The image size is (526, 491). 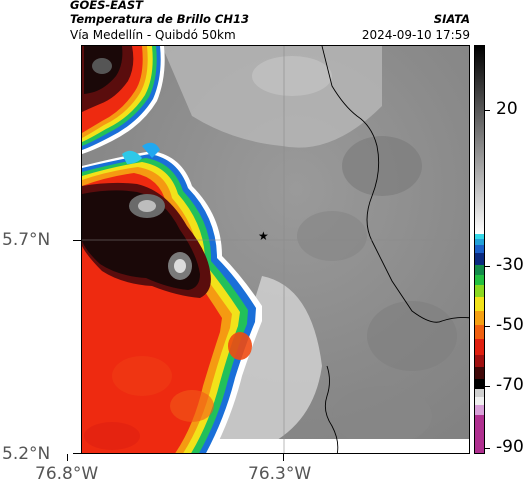 What do you see at coordinates (510, 265) in the screenshot?
I see `colorbar-label-minus30: -30` at bounding box center [510, 265].